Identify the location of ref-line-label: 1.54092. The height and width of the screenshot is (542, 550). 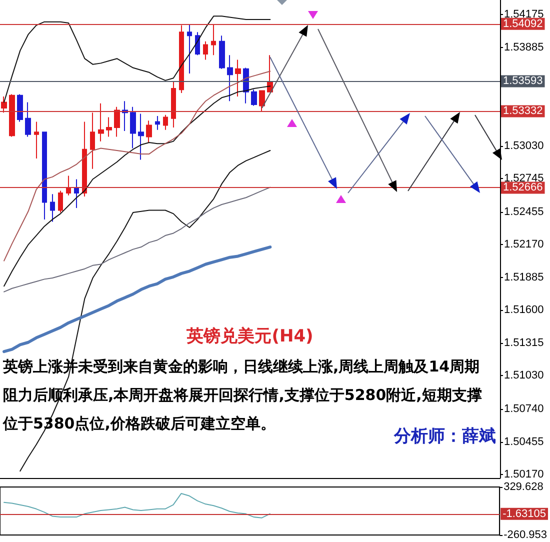
(523, 24).